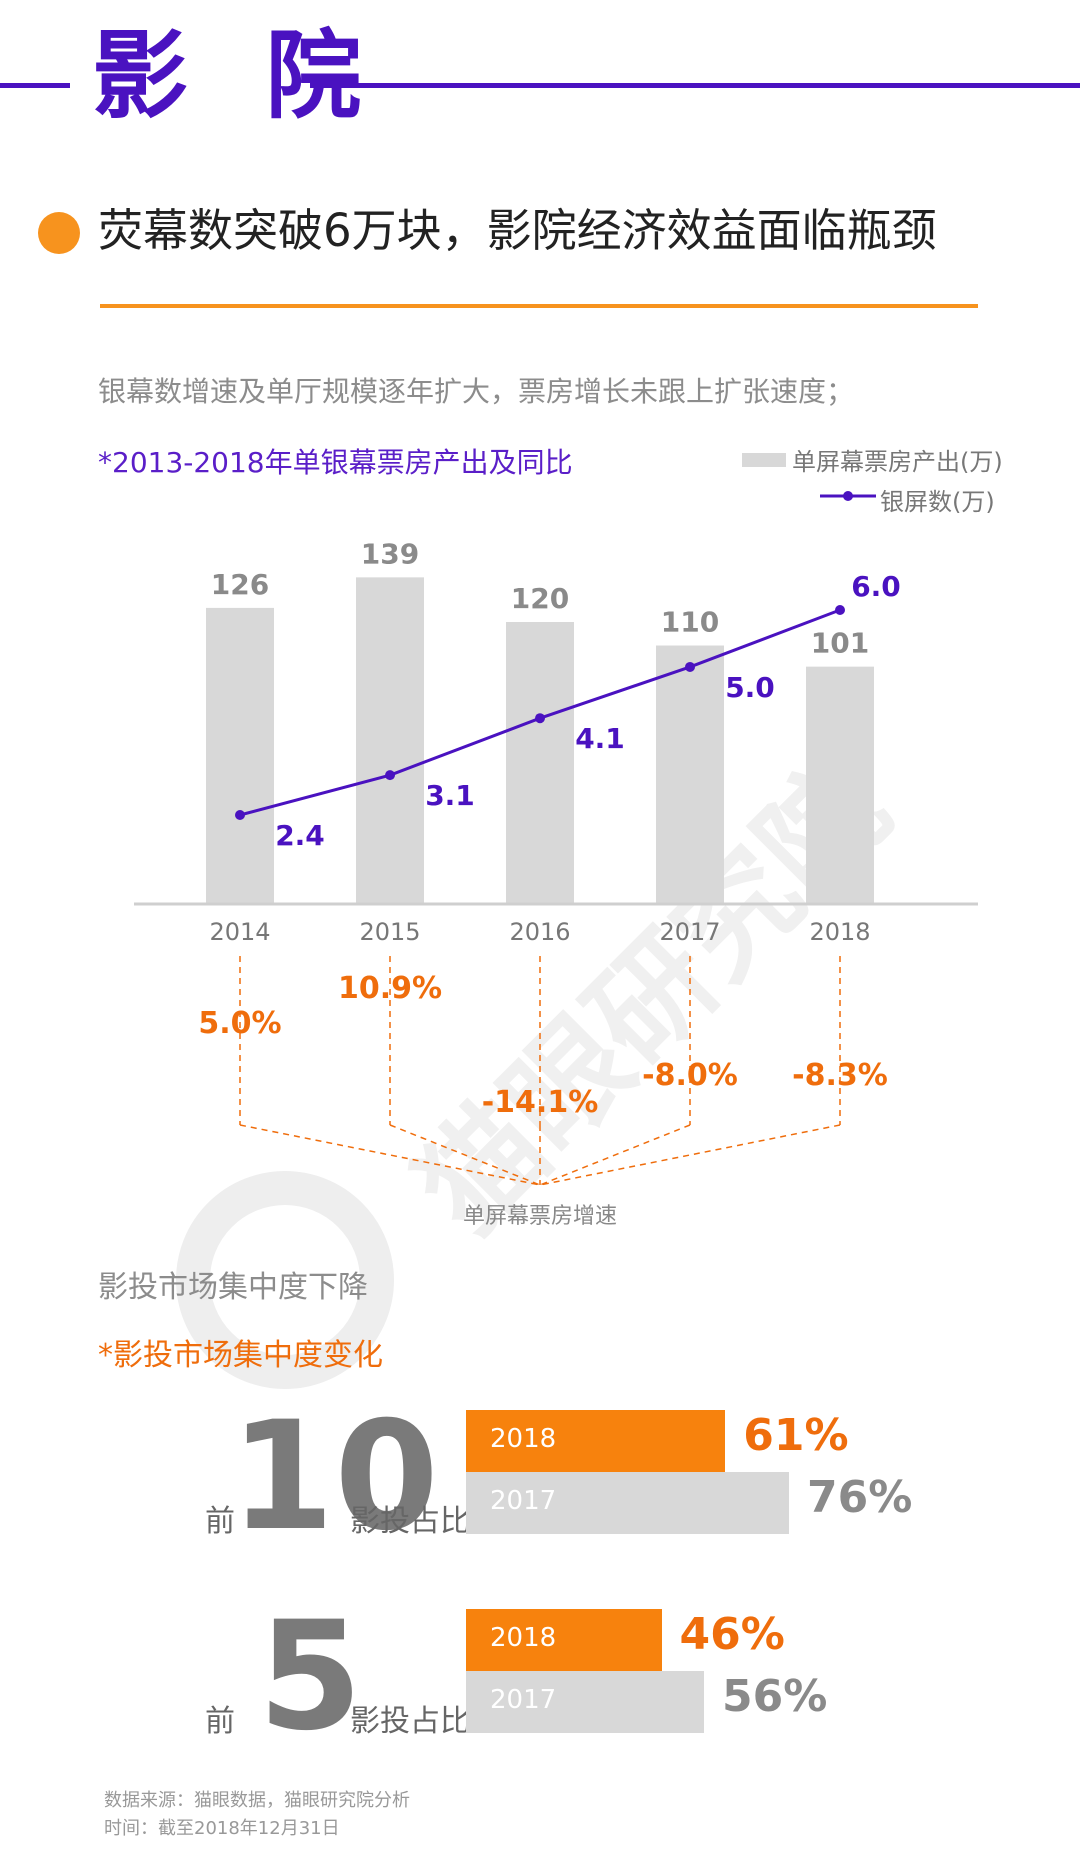 Image resolution: width=1080 pixels, height=1873 pixels. Describe the element at coordinates (239, 932) in the screenshot. I see `x-tick-label: 2014` at that location.